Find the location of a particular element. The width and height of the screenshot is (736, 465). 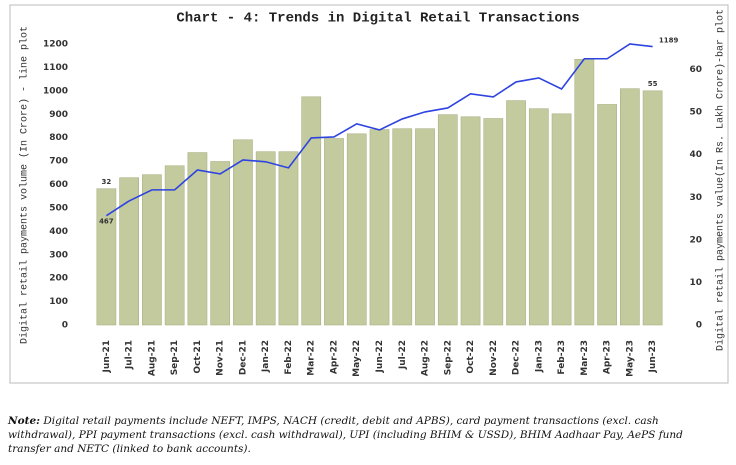

y-tick-label: 700 is located at coordinates (58, 162).